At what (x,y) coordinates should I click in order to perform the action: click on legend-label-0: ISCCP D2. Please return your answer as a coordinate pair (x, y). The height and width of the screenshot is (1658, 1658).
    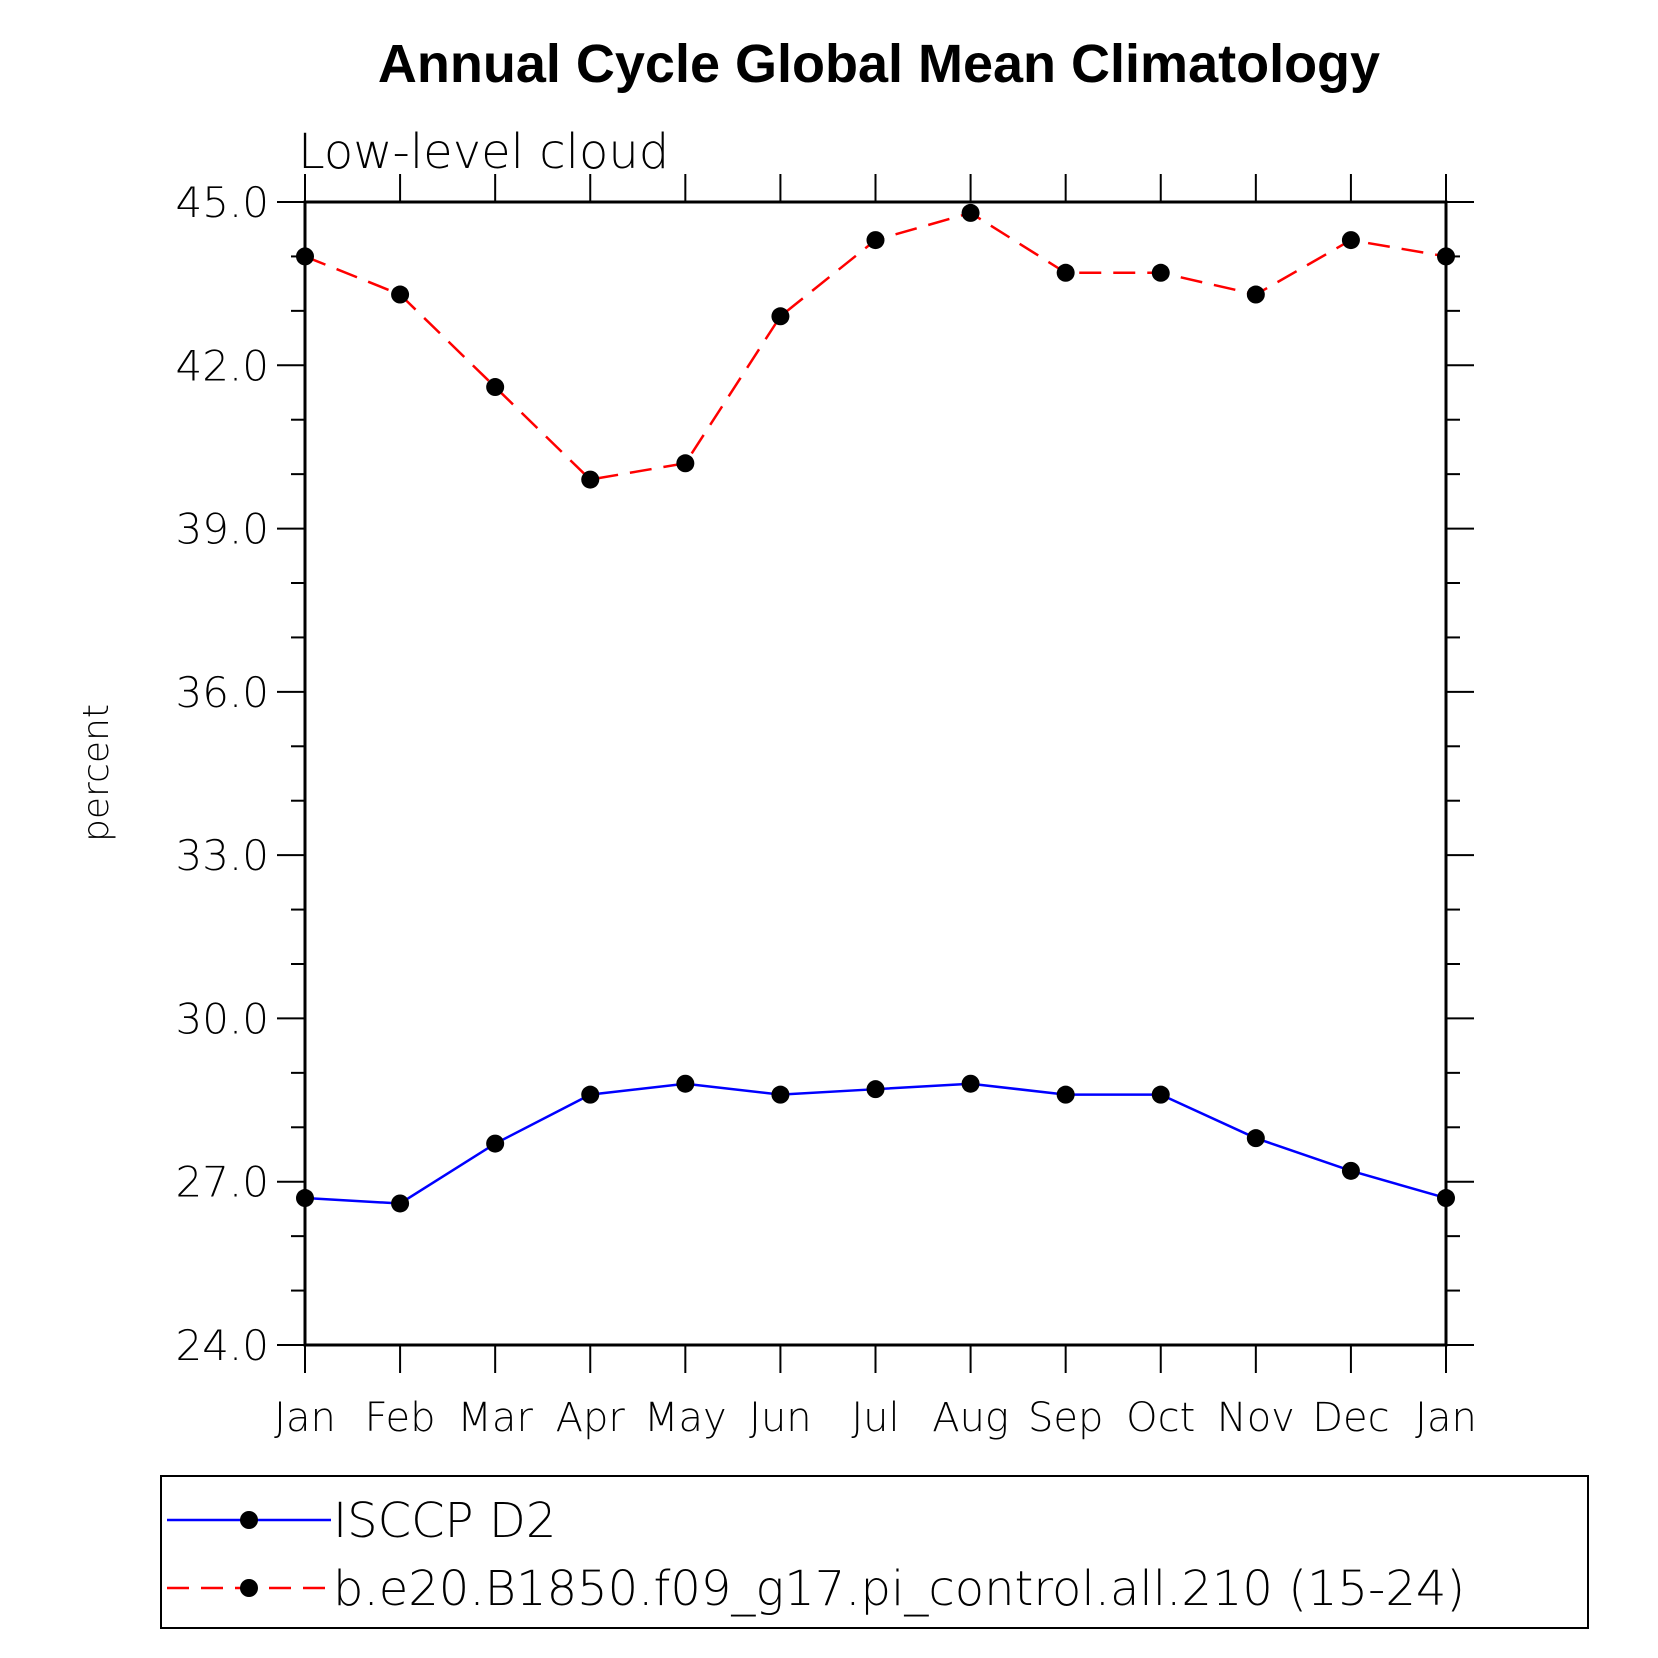
    Looking at the image, I should click on (444, 1521).